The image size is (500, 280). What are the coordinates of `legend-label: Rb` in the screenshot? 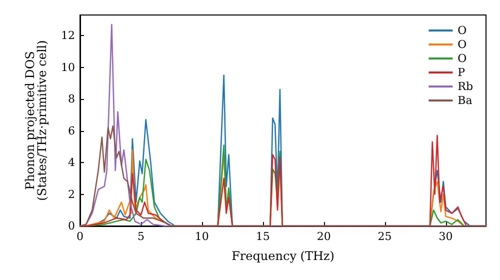 It's located at (466, 86).